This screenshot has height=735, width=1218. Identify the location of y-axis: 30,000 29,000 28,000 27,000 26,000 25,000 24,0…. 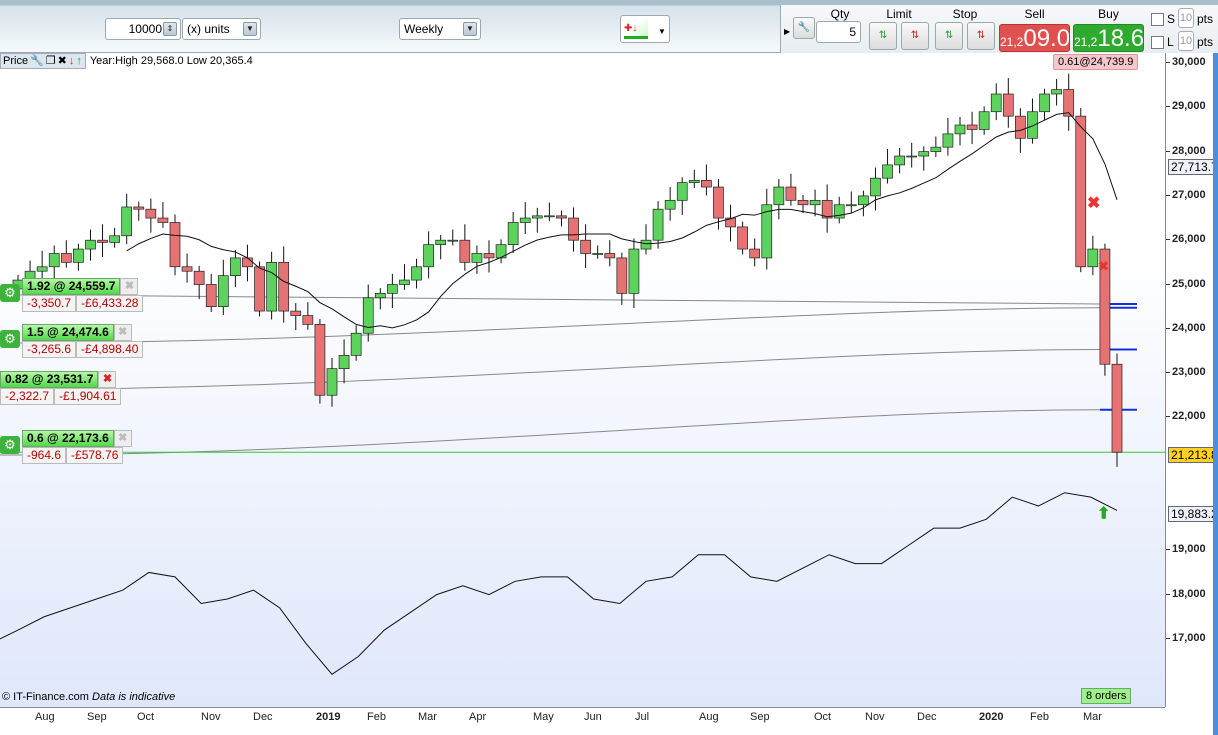
(1191, 380).